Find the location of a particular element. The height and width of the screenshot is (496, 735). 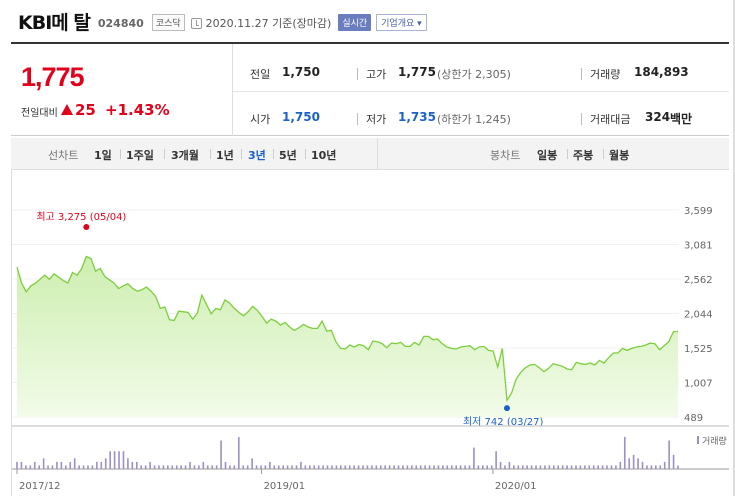

y-tick-label: 1,007 is located at coordinates (698, 384).